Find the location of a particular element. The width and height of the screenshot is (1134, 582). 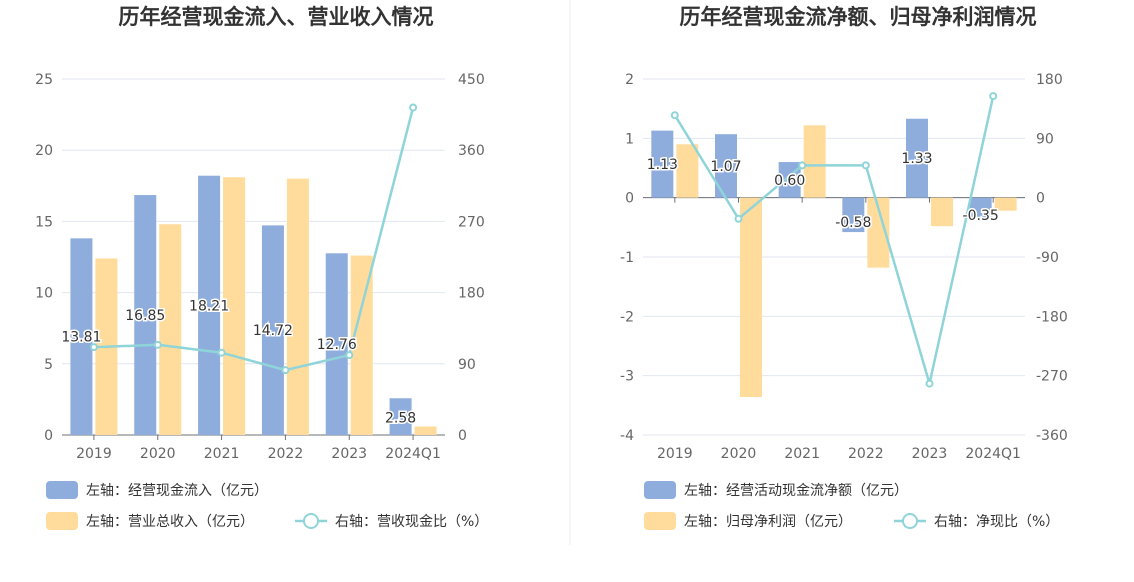

legend-label: 右轴：营收现金比（%） is located at coordinates (411, 522).